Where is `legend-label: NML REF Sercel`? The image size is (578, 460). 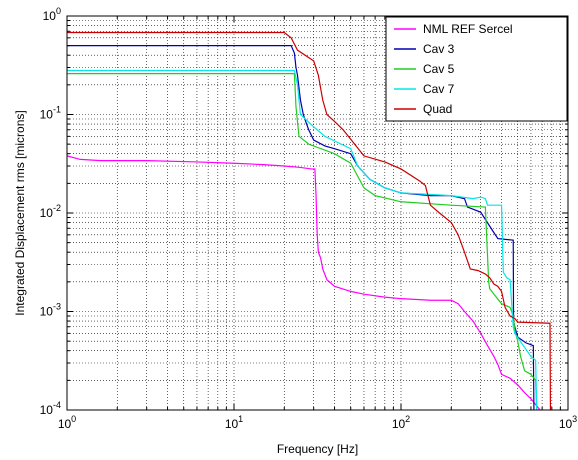
legend-label: NML REF Sercel is located at coordinates (468, 29).